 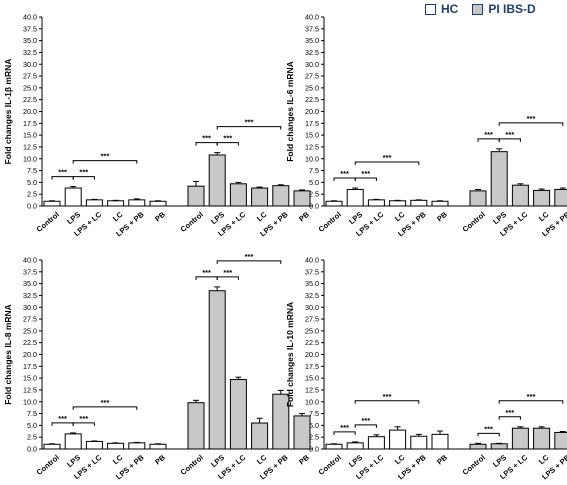 I want to click on y-tick-label: 40.0, so click(x=312, y=17).